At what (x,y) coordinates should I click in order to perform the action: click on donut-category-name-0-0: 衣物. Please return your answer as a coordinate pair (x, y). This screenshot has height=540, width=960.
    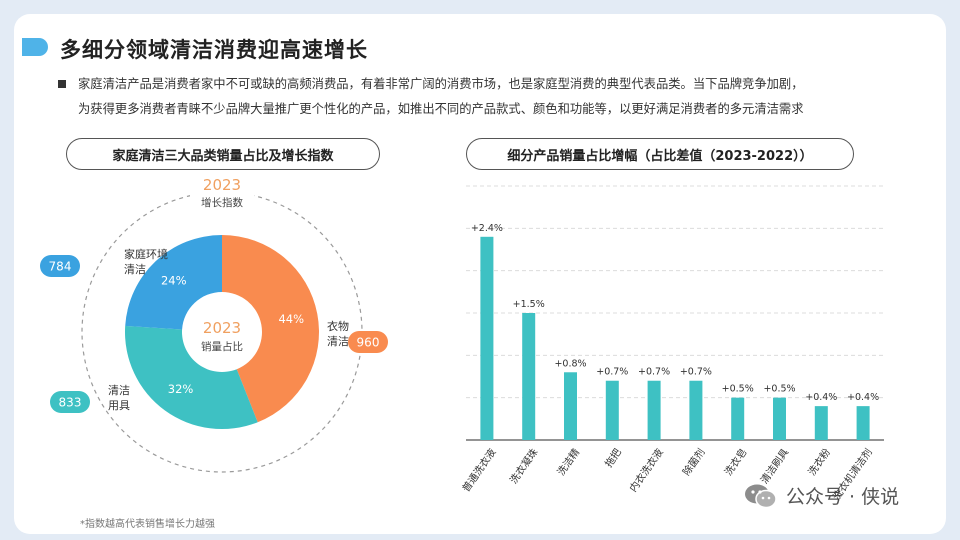
    Looking at the image, I should click on (338, 326).